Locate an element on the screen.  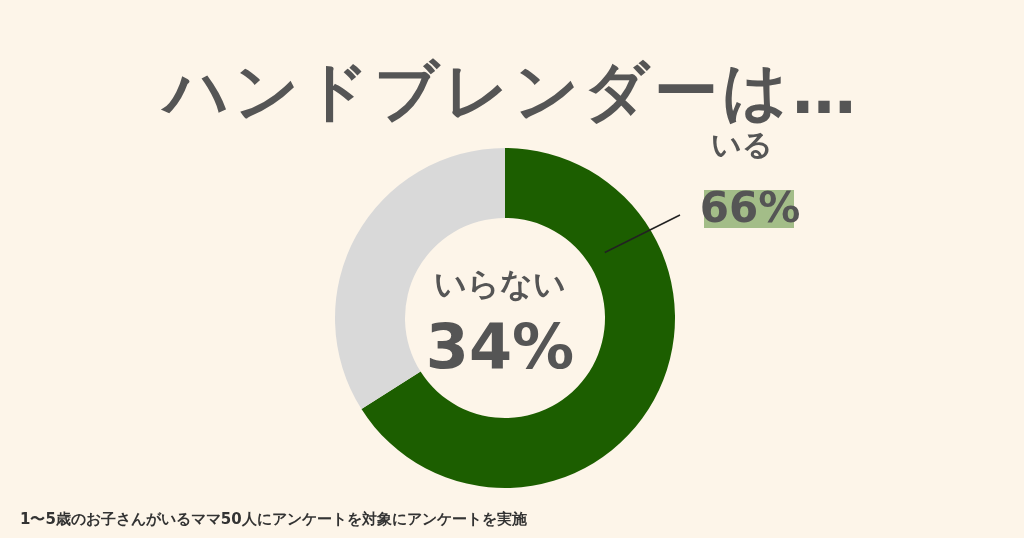
slice-label: いる is located at coordinates (742, 144).